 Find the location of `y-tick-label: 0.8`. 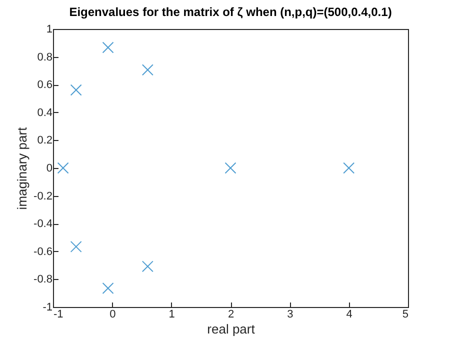

y-tick-label: 0.8 is located at coordinates (44, 57).